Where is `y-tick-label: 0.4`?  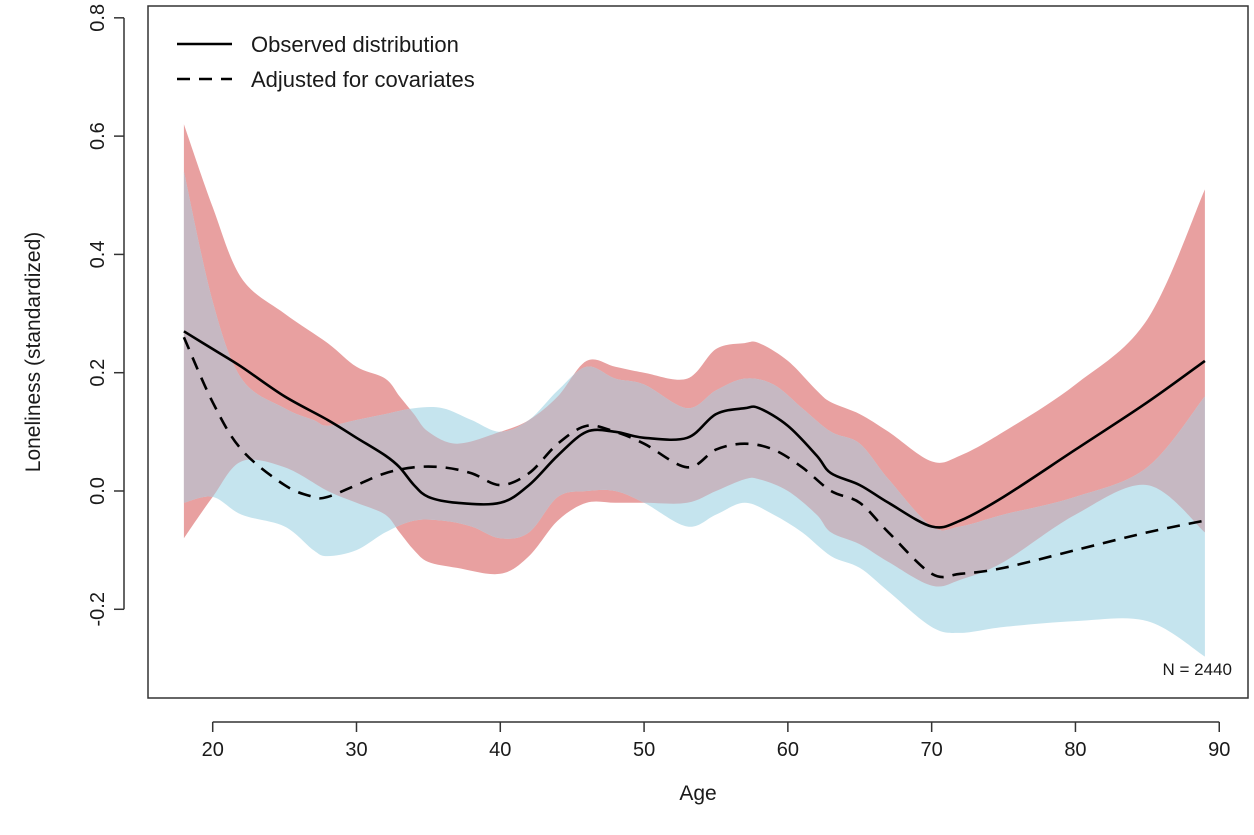
y-tick-label: 0.4 is located at coordinates (98, 255).